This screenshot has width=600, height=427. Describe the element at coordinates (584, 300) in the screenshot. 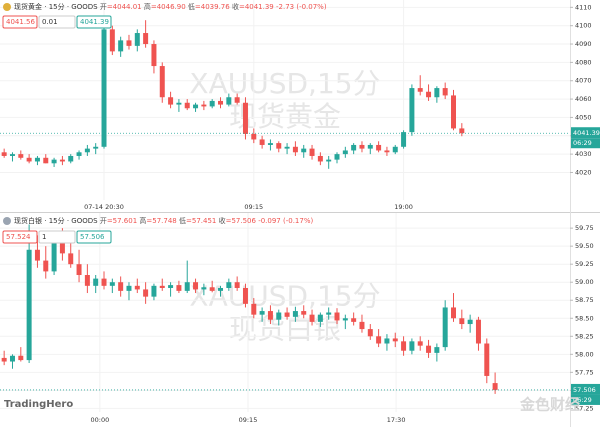

I see `y-tick-label: 58.75` at that location.